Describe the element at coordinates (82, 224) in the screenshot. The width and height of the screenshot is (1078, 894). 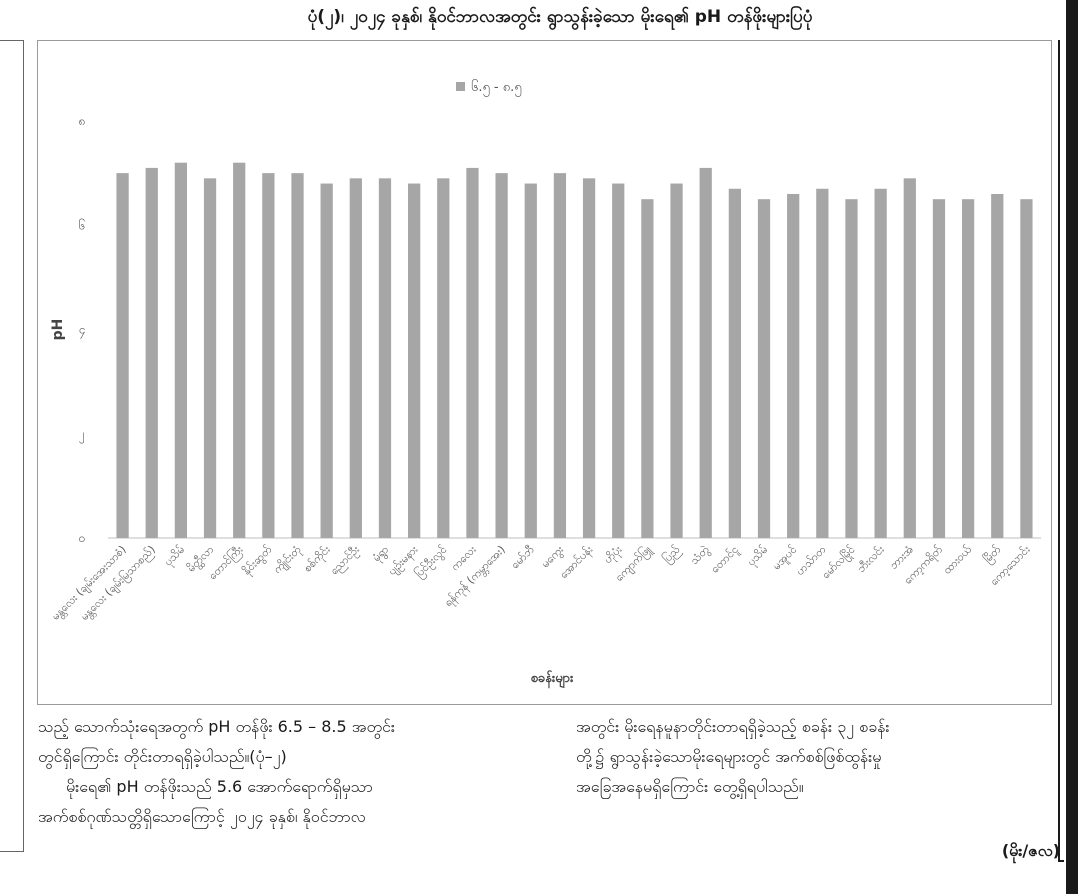
I see `y-tick-label: ၆` at that location.